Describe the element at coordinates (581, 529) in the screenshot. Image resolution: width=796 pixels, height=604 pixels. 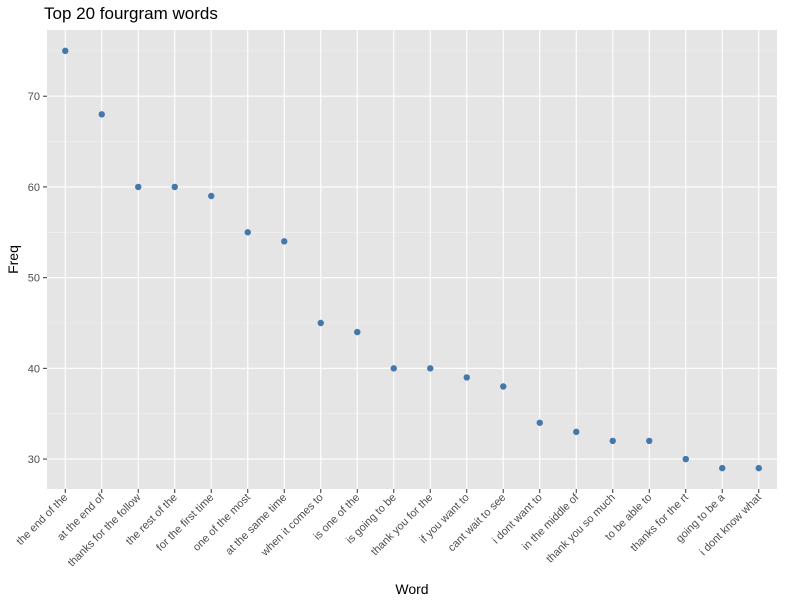
I see `x-tick-label: thank you so much` at that location.